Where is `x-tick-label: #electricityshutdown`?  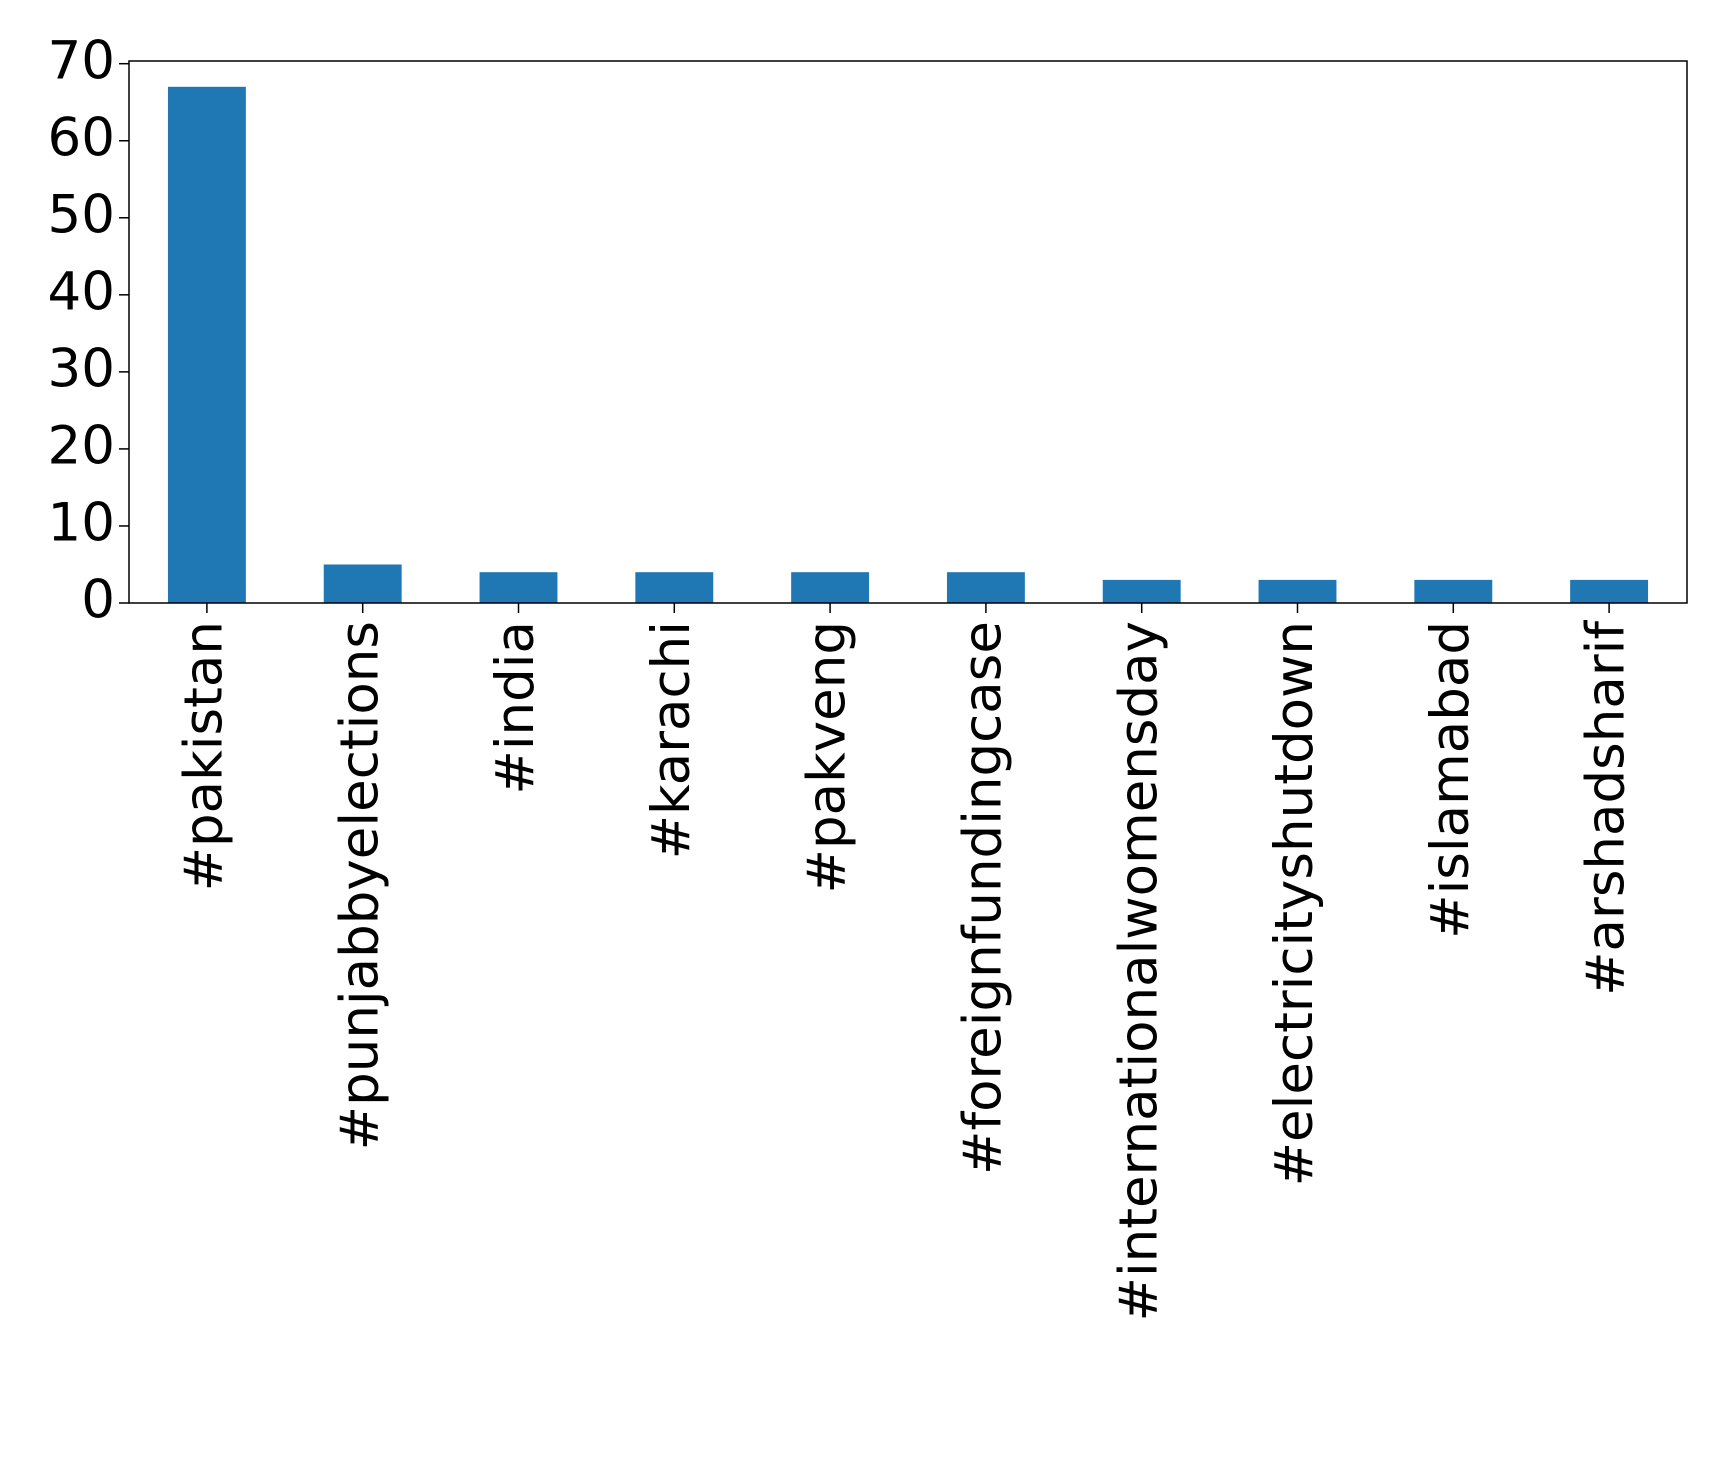 x-tick-label: #electricityshutdown is located at coordinates (1294, 903).